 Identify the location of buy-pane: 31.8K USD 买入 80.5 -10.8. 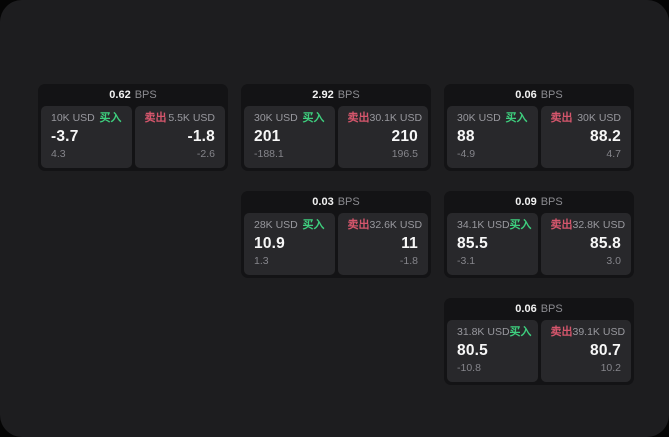
(492, 351).